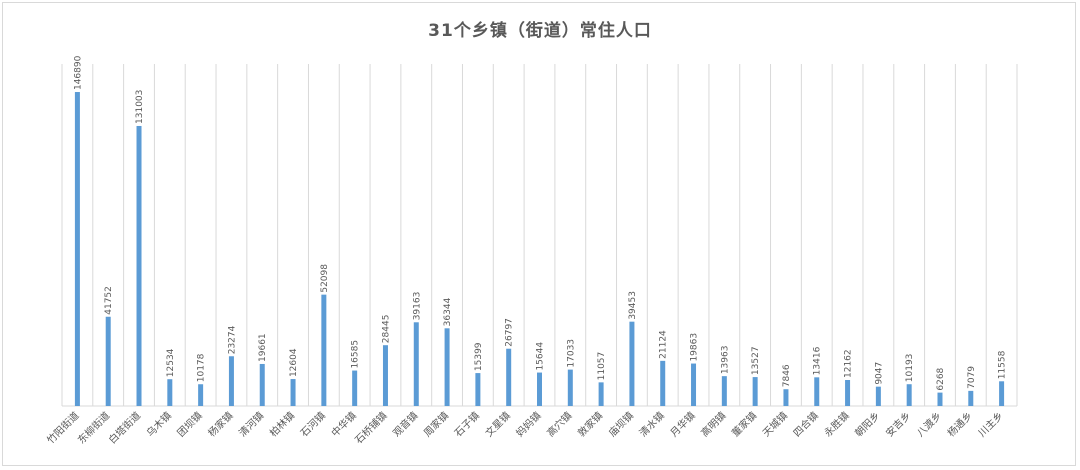 The height and width of the screenshot is (470, 1080). What do you see at coordinates (540, 31) in the screenshot?
I see `chart-title: 31个乡镇（街道）常住人口` at bounding box center [540, 31].